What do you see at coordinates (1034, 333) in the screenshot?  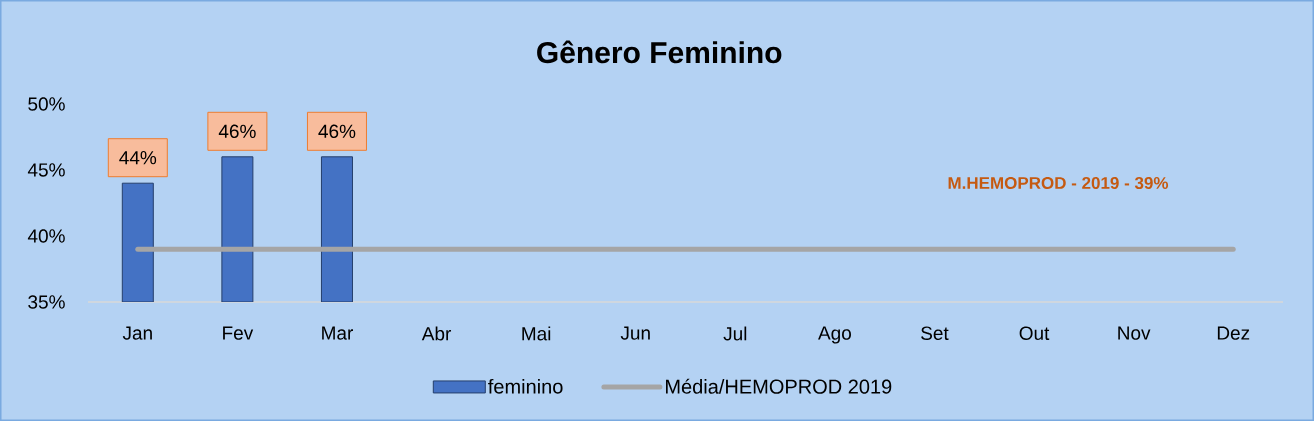 I see `x-tick-label: Out` at bounding box center [1034, 333].